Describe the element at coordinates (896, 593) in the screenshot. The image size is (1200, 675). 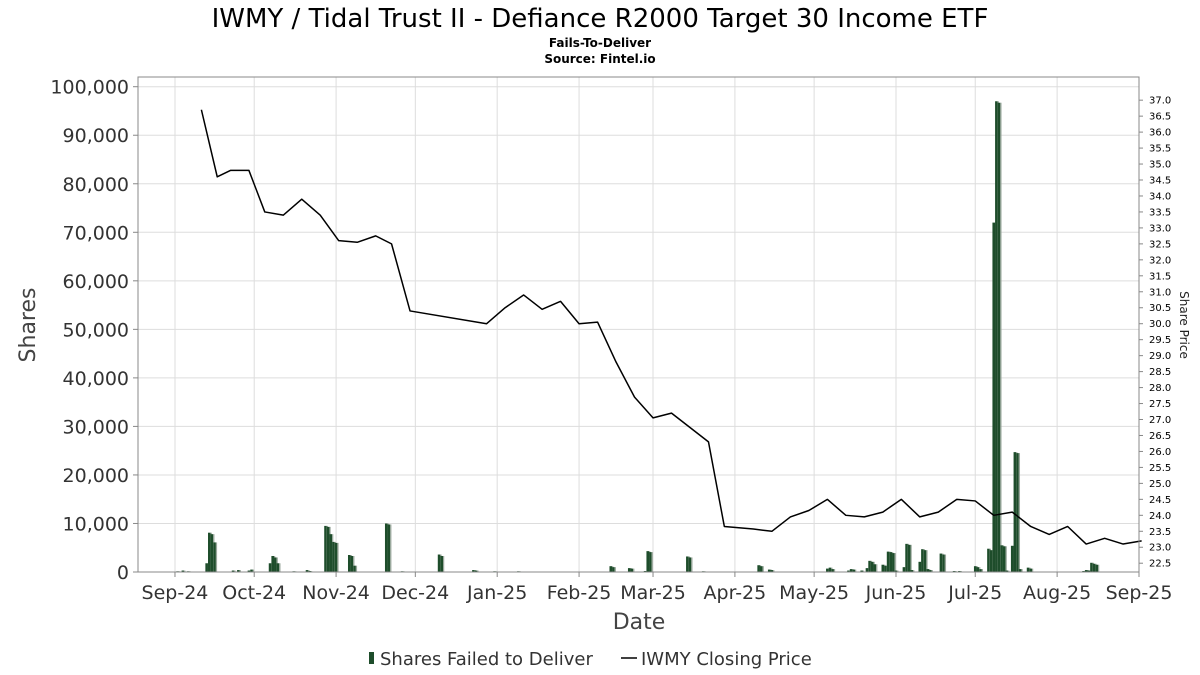
I see `x-tick-label: Jun-25` at that location.